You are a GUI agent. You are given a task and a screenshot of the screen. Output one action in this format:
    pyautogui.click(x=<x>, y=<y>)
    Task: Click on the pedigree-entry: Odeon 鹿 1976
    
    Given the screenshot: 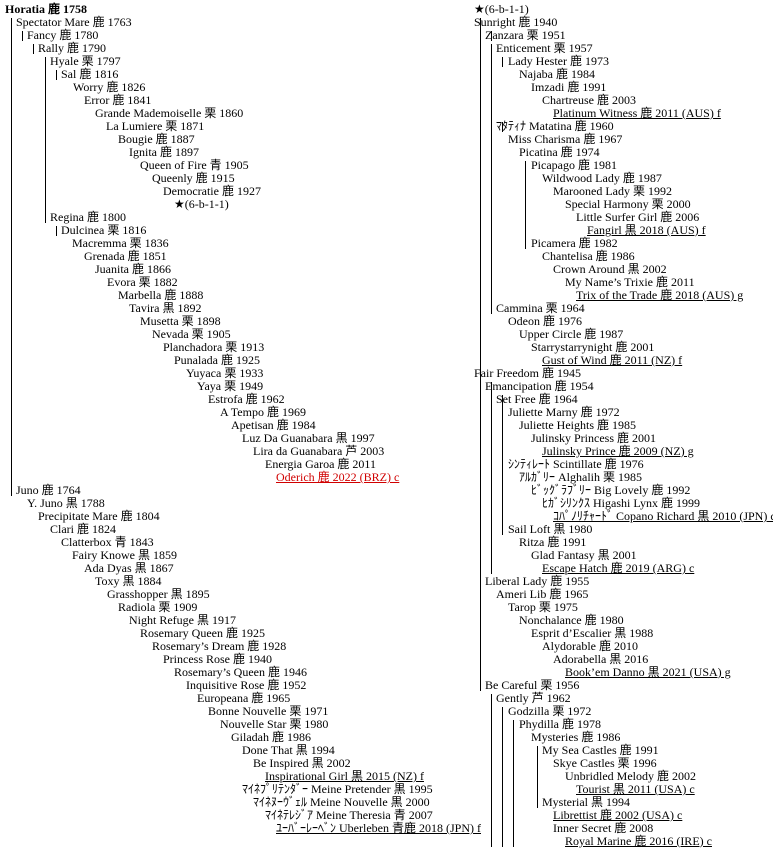 What is the action you would take?
    pyautogui.click(x=545, y=321)
    